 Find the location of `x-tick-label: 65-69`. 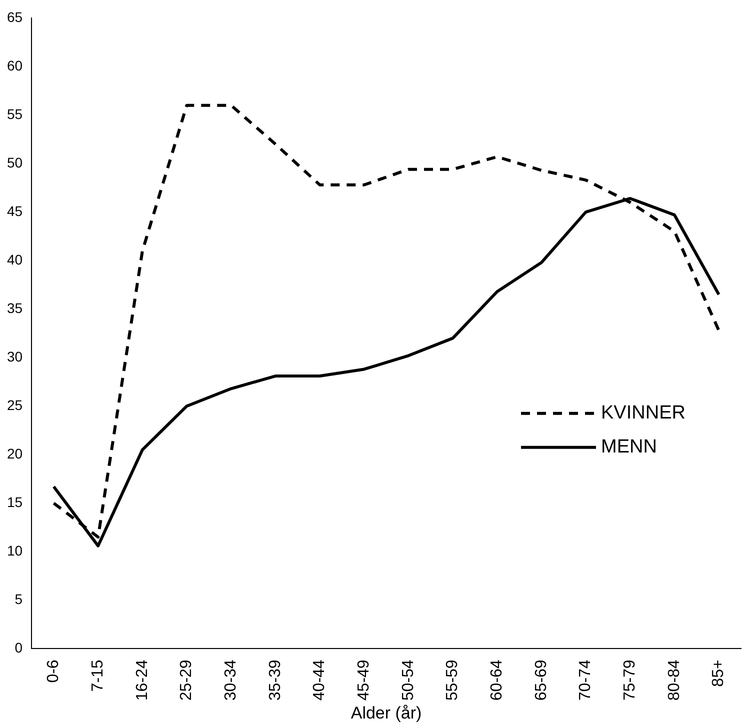

x-tick-label: 65-69 is located at coordinates (541, 680).